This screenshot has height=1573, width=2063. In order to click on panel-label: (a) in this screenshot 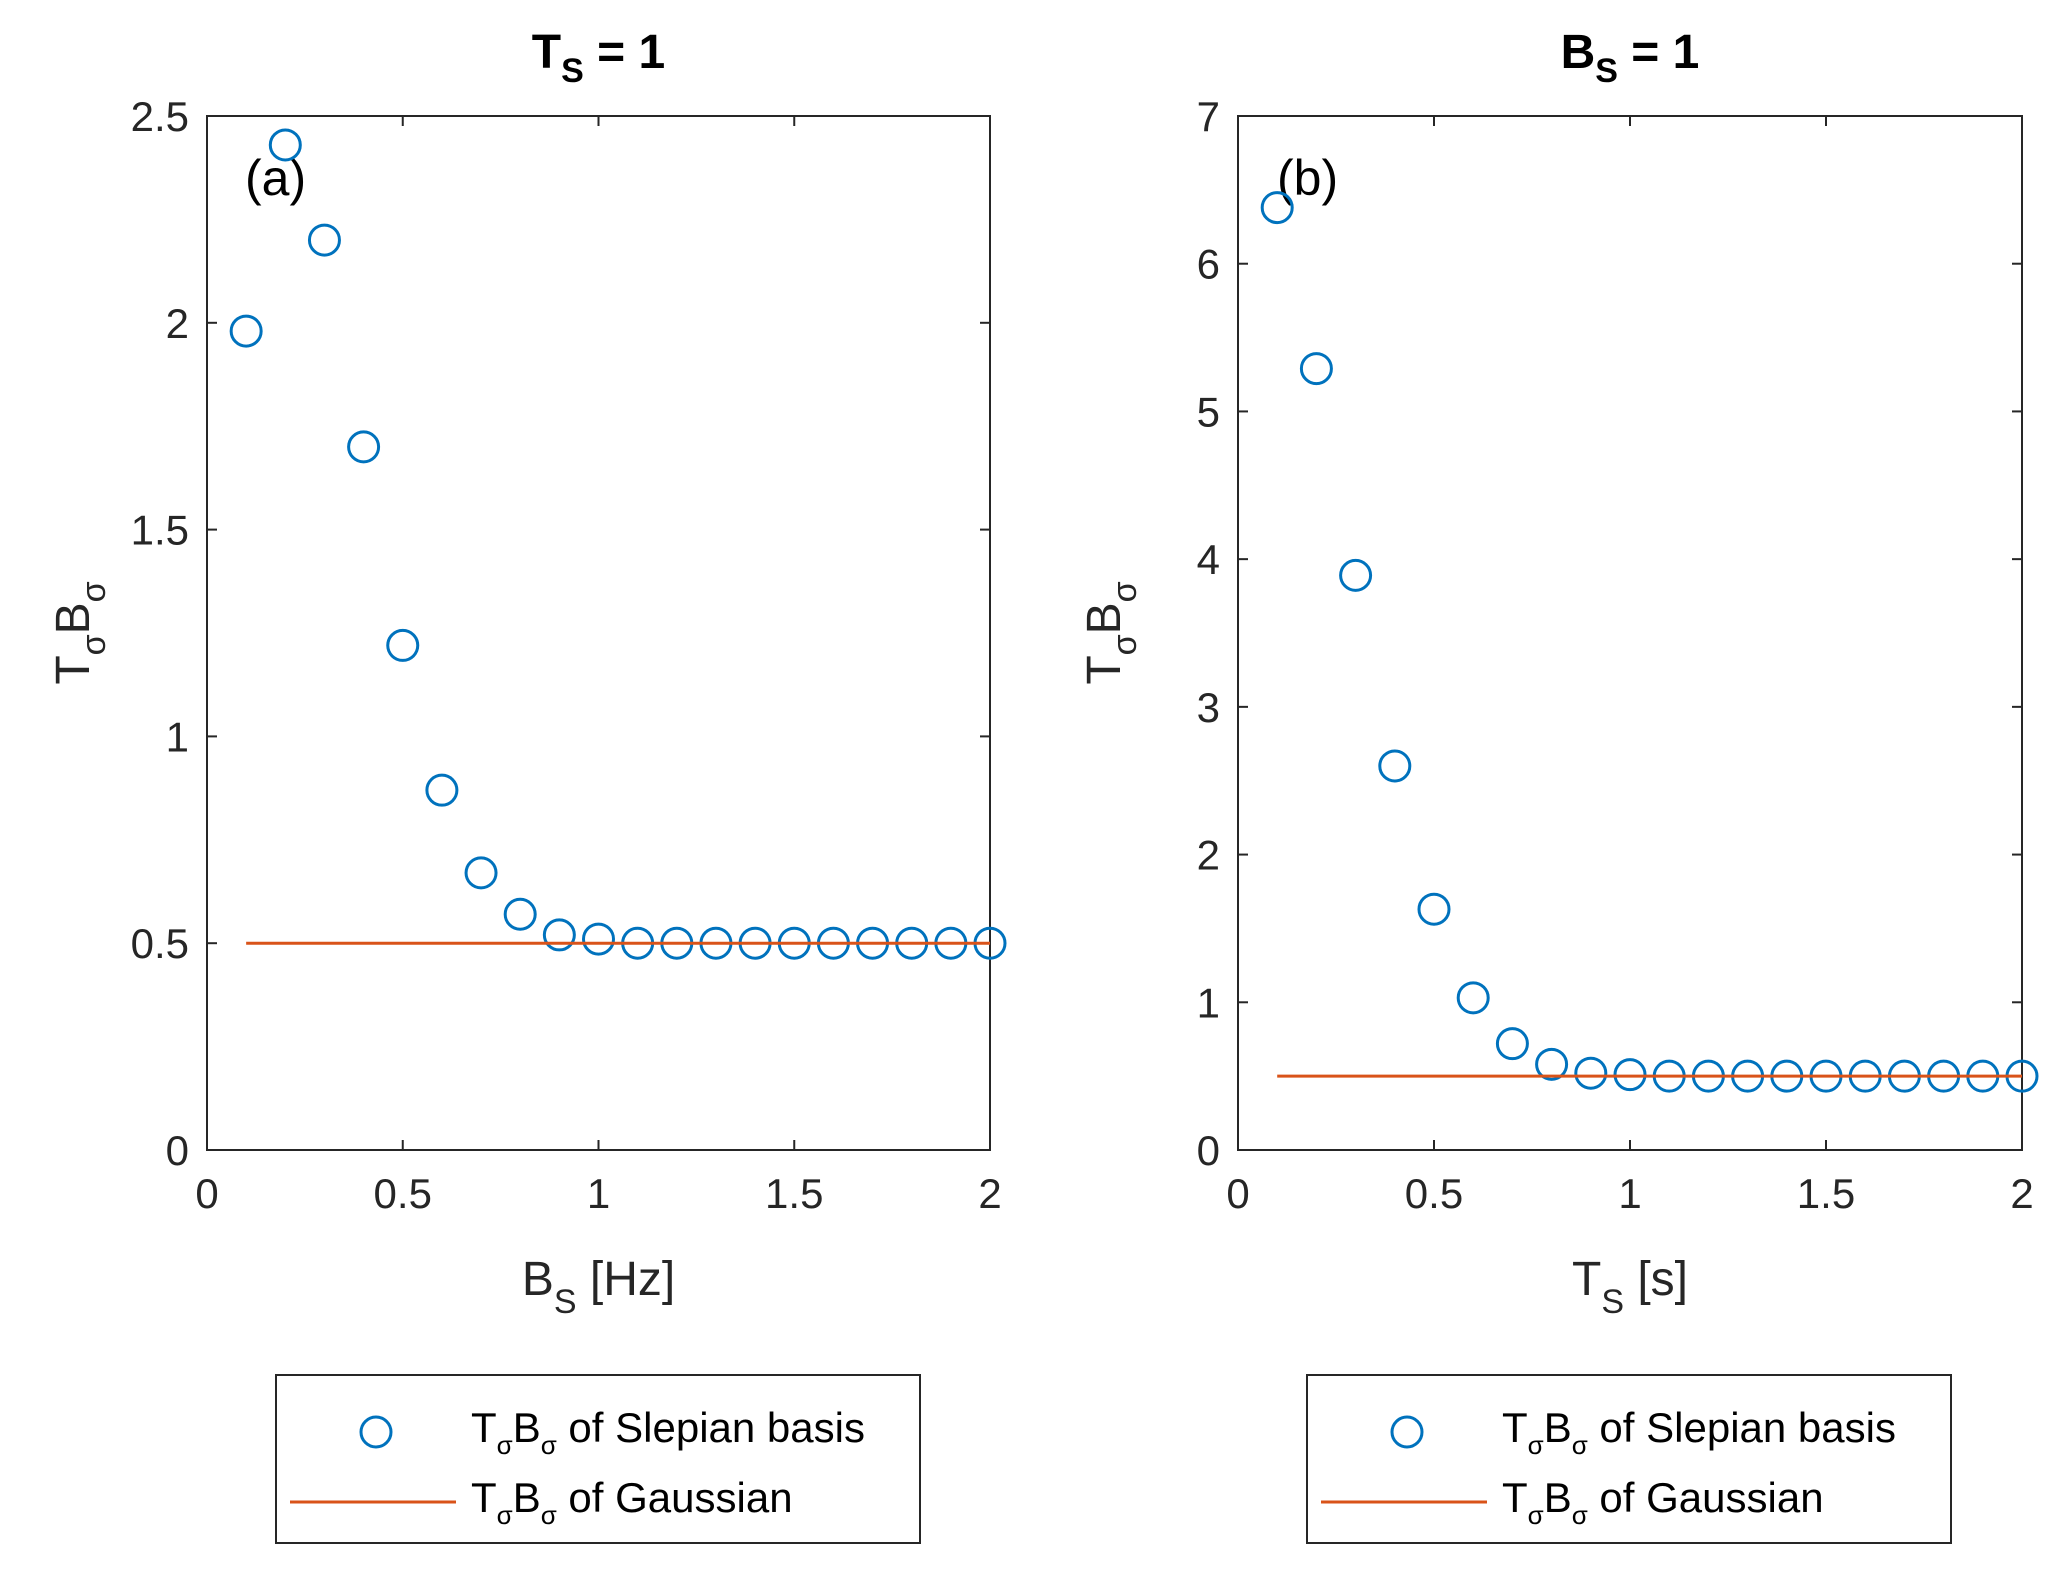, I will do `click(275, 178)`.